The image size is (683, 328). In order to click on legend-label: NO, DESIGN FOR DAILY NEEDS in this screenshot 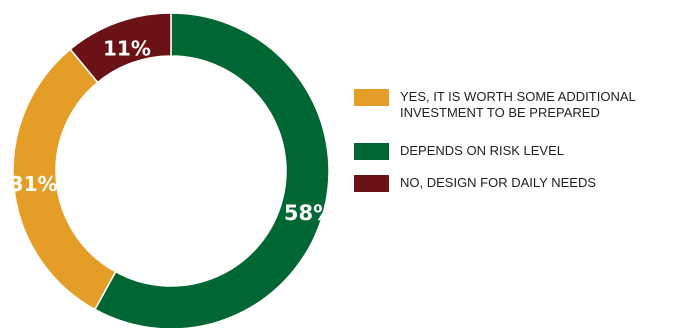, I will do `click(498, 182)`.